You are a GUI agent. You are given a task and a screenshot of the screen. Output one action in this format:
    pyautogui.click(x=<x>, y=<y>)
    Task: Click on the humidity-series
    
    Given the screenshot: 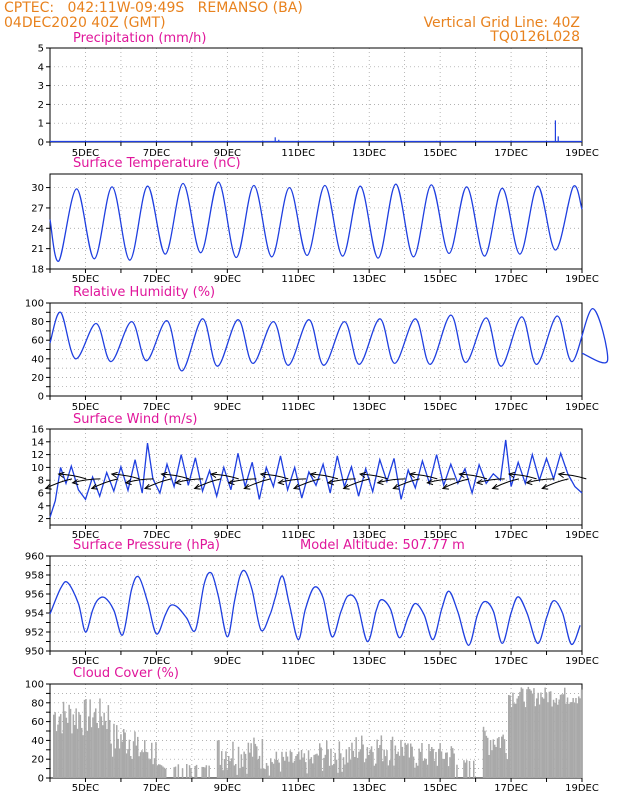 What is the action you would take?
    pyautogui.click(x=329, y=339)
    